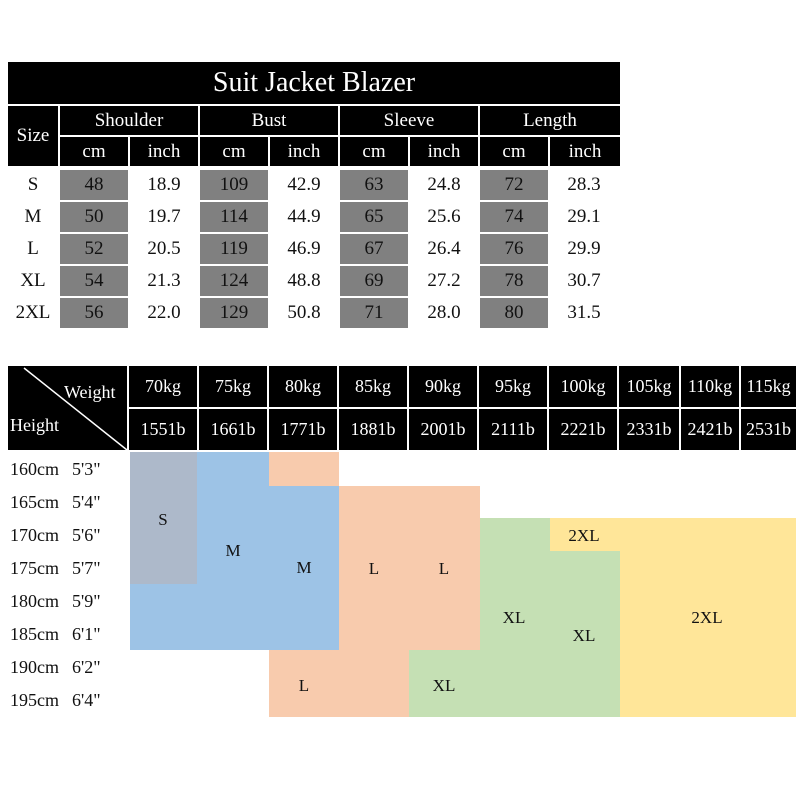  Describe the element at coordinates (304, 216) in the screenshot. I see `table-cell: 44.9` at that location.